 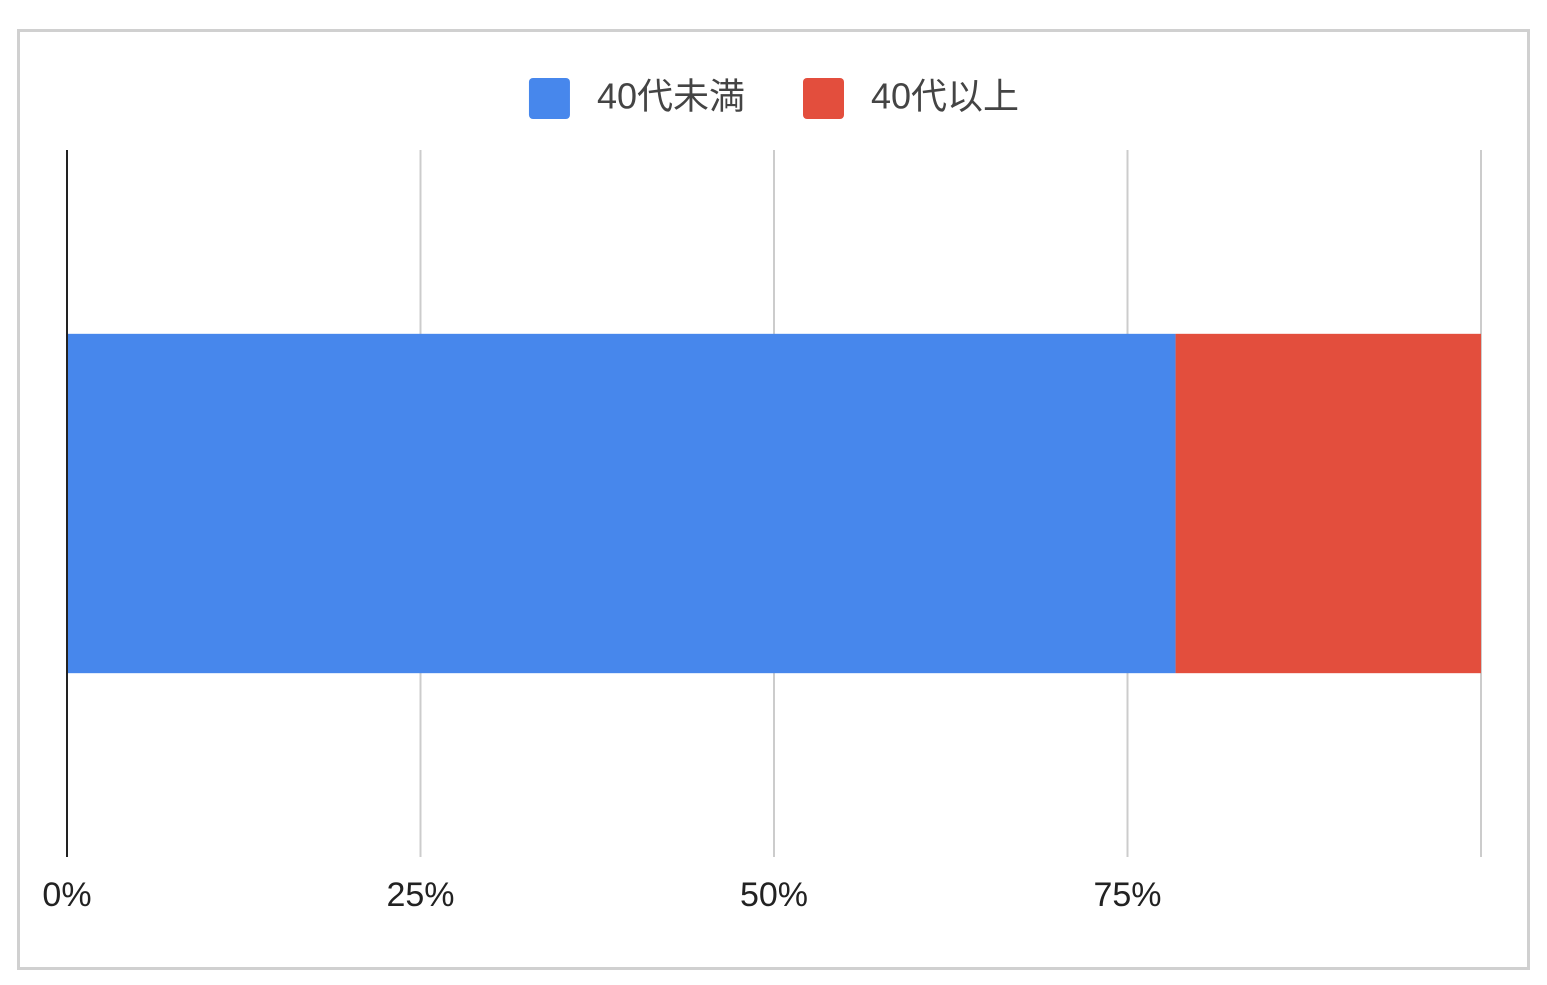 What do you see at coordinates (773, 97) in the screenshot?
I see `legend: 40代未満 40代以上` at bounding box center [773, 97].